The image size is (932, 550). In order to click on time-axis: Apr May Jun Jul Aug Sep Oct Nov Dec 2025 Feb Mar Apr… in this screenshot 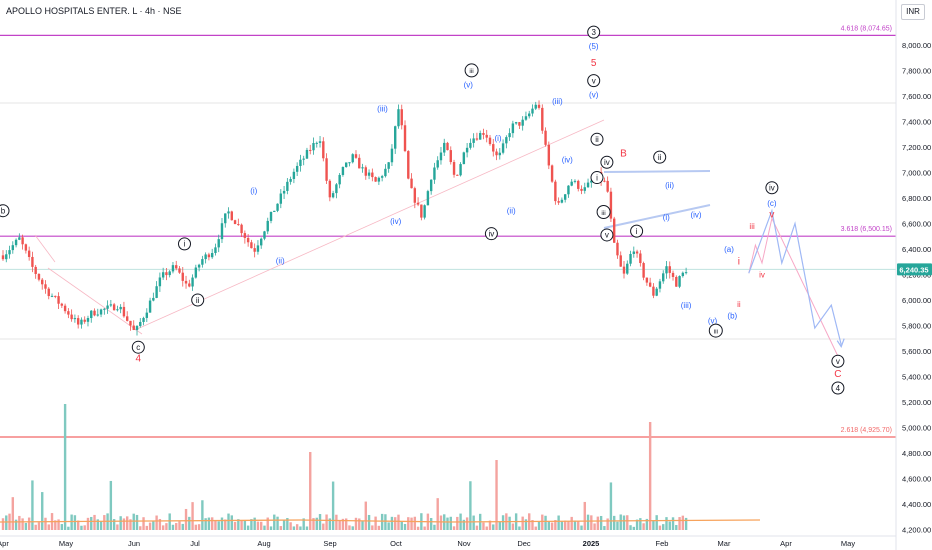, I will do `click(427, 543)`.